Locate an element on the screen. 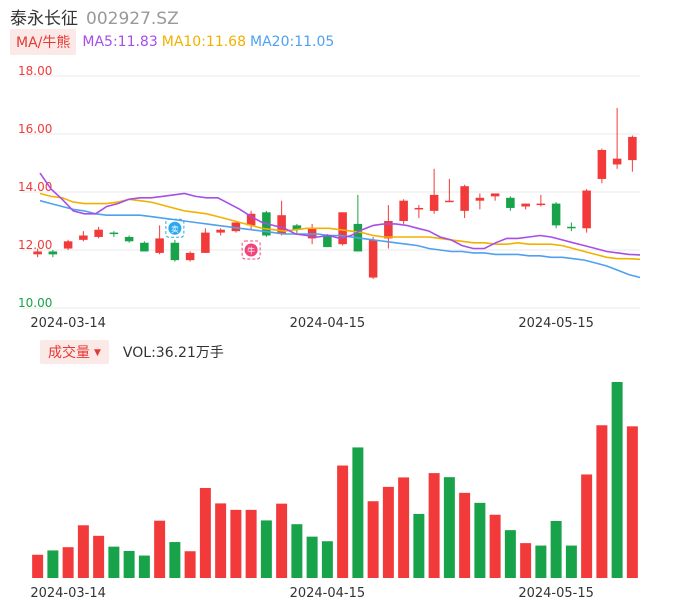 This screenshot has height=606, width=686. caret-down-icon: ▼ is located at coordinates (97, 353).